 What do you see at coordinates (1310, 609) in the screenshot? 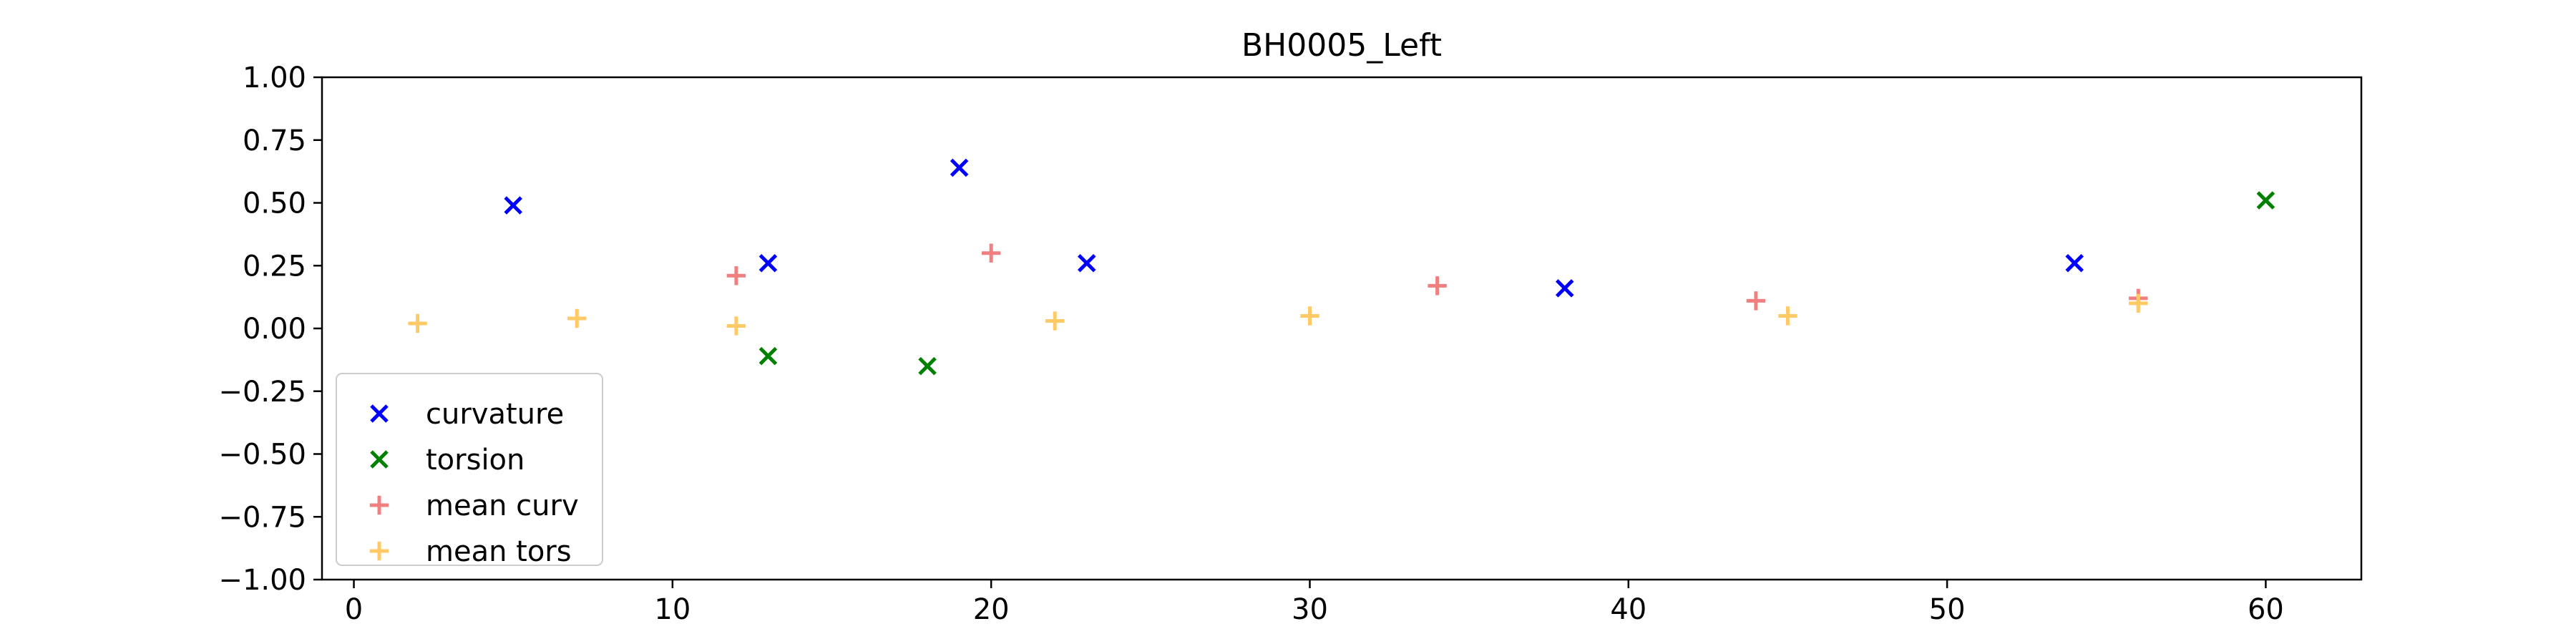
I see `x-tick-label: 30` at bounding box center [1310, 609].